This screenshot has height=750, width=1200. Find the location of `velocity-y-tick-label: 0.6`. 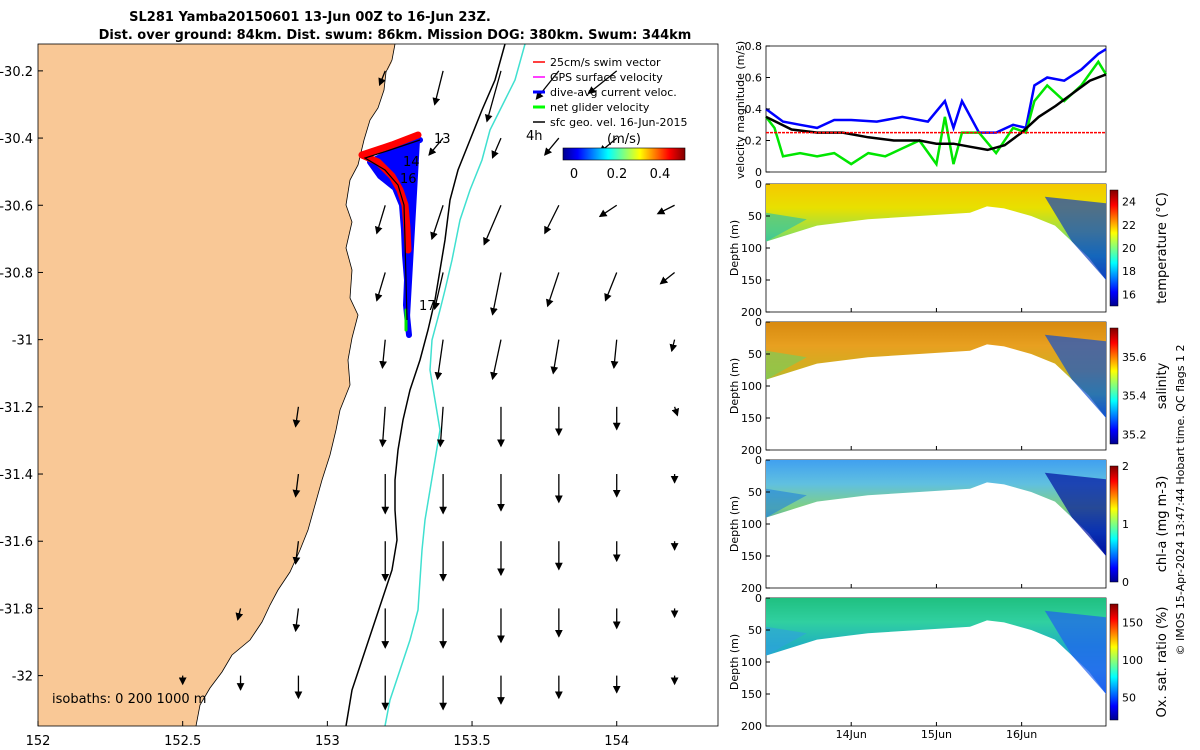

velocity-y-tick-label: 0.6 is located at coordinates (754, 78).